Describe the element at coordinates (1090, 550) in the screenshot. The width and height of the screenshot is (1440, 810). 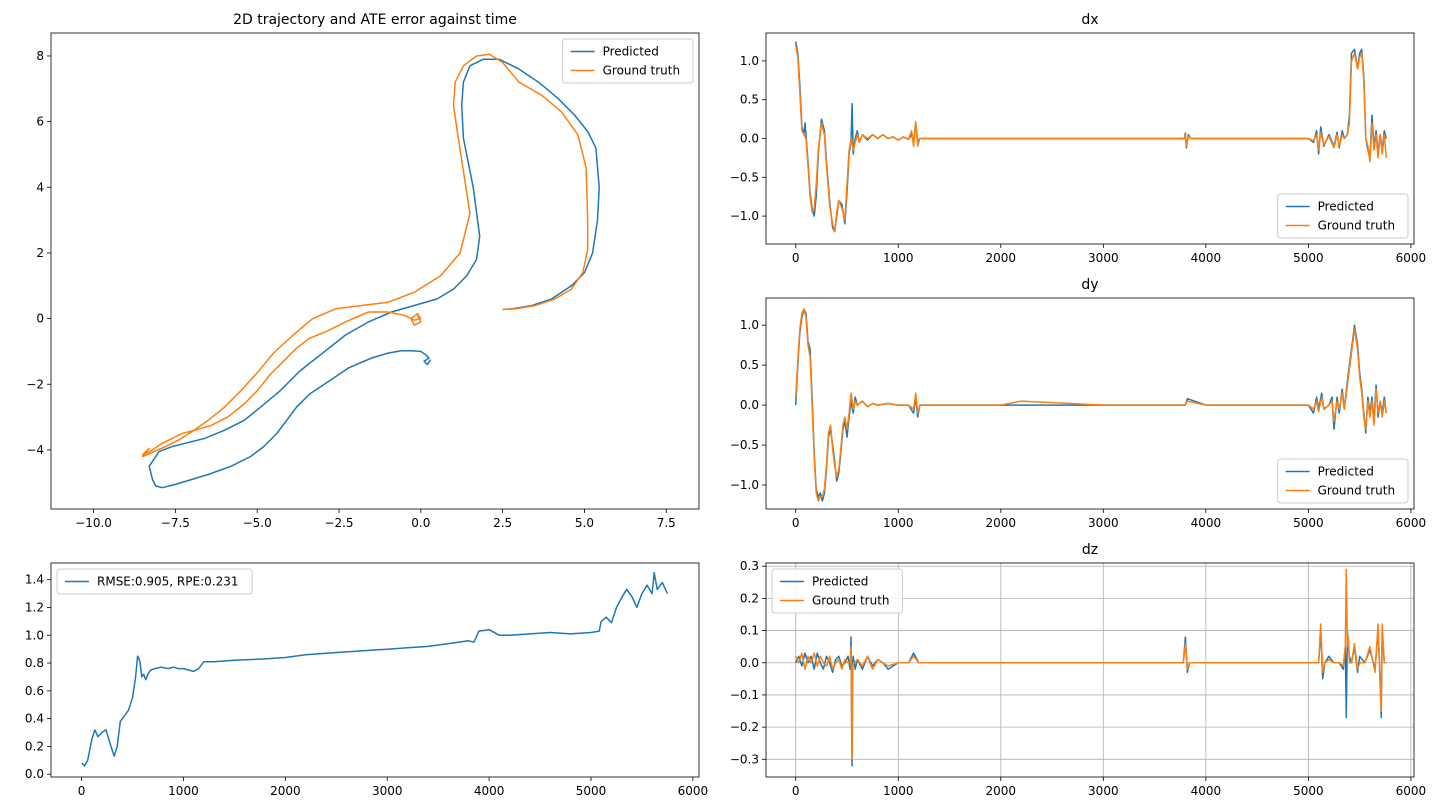
I see `chart-title: dz` at that location.